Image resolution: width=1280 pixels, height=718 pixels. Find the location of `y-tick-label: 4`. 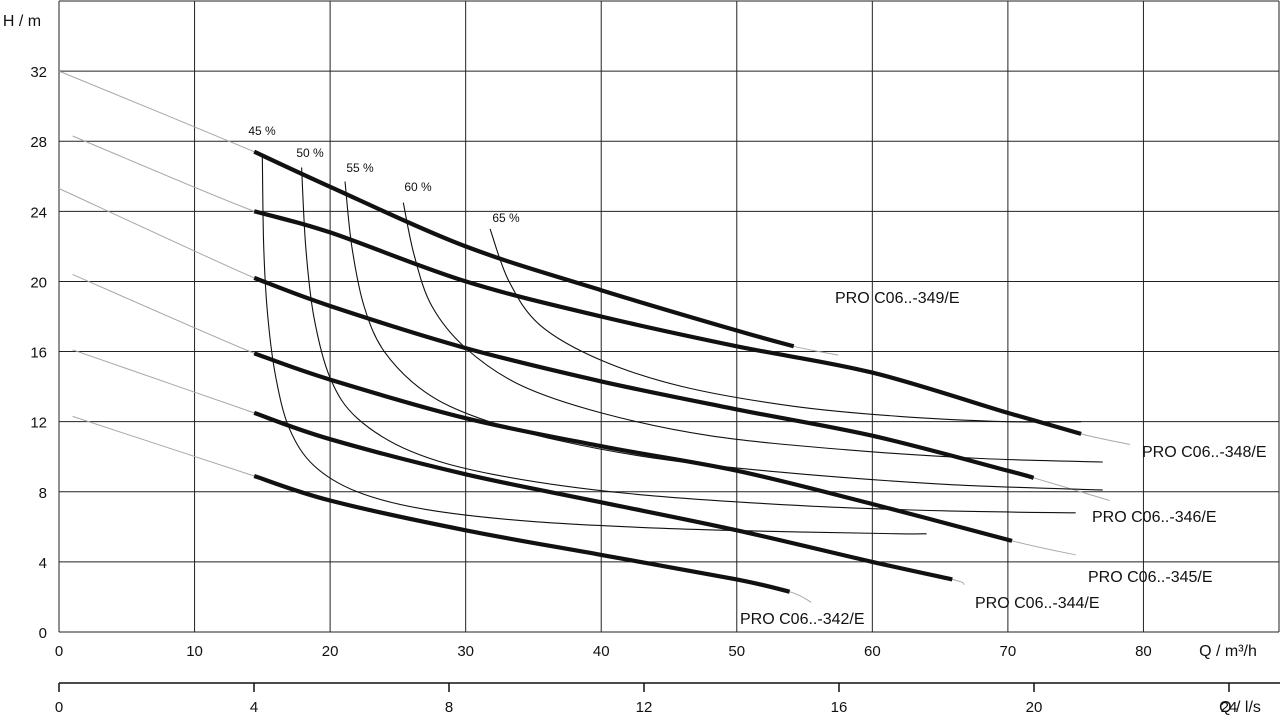

y-tick-label: 4 is located at coordinates (43, 563).